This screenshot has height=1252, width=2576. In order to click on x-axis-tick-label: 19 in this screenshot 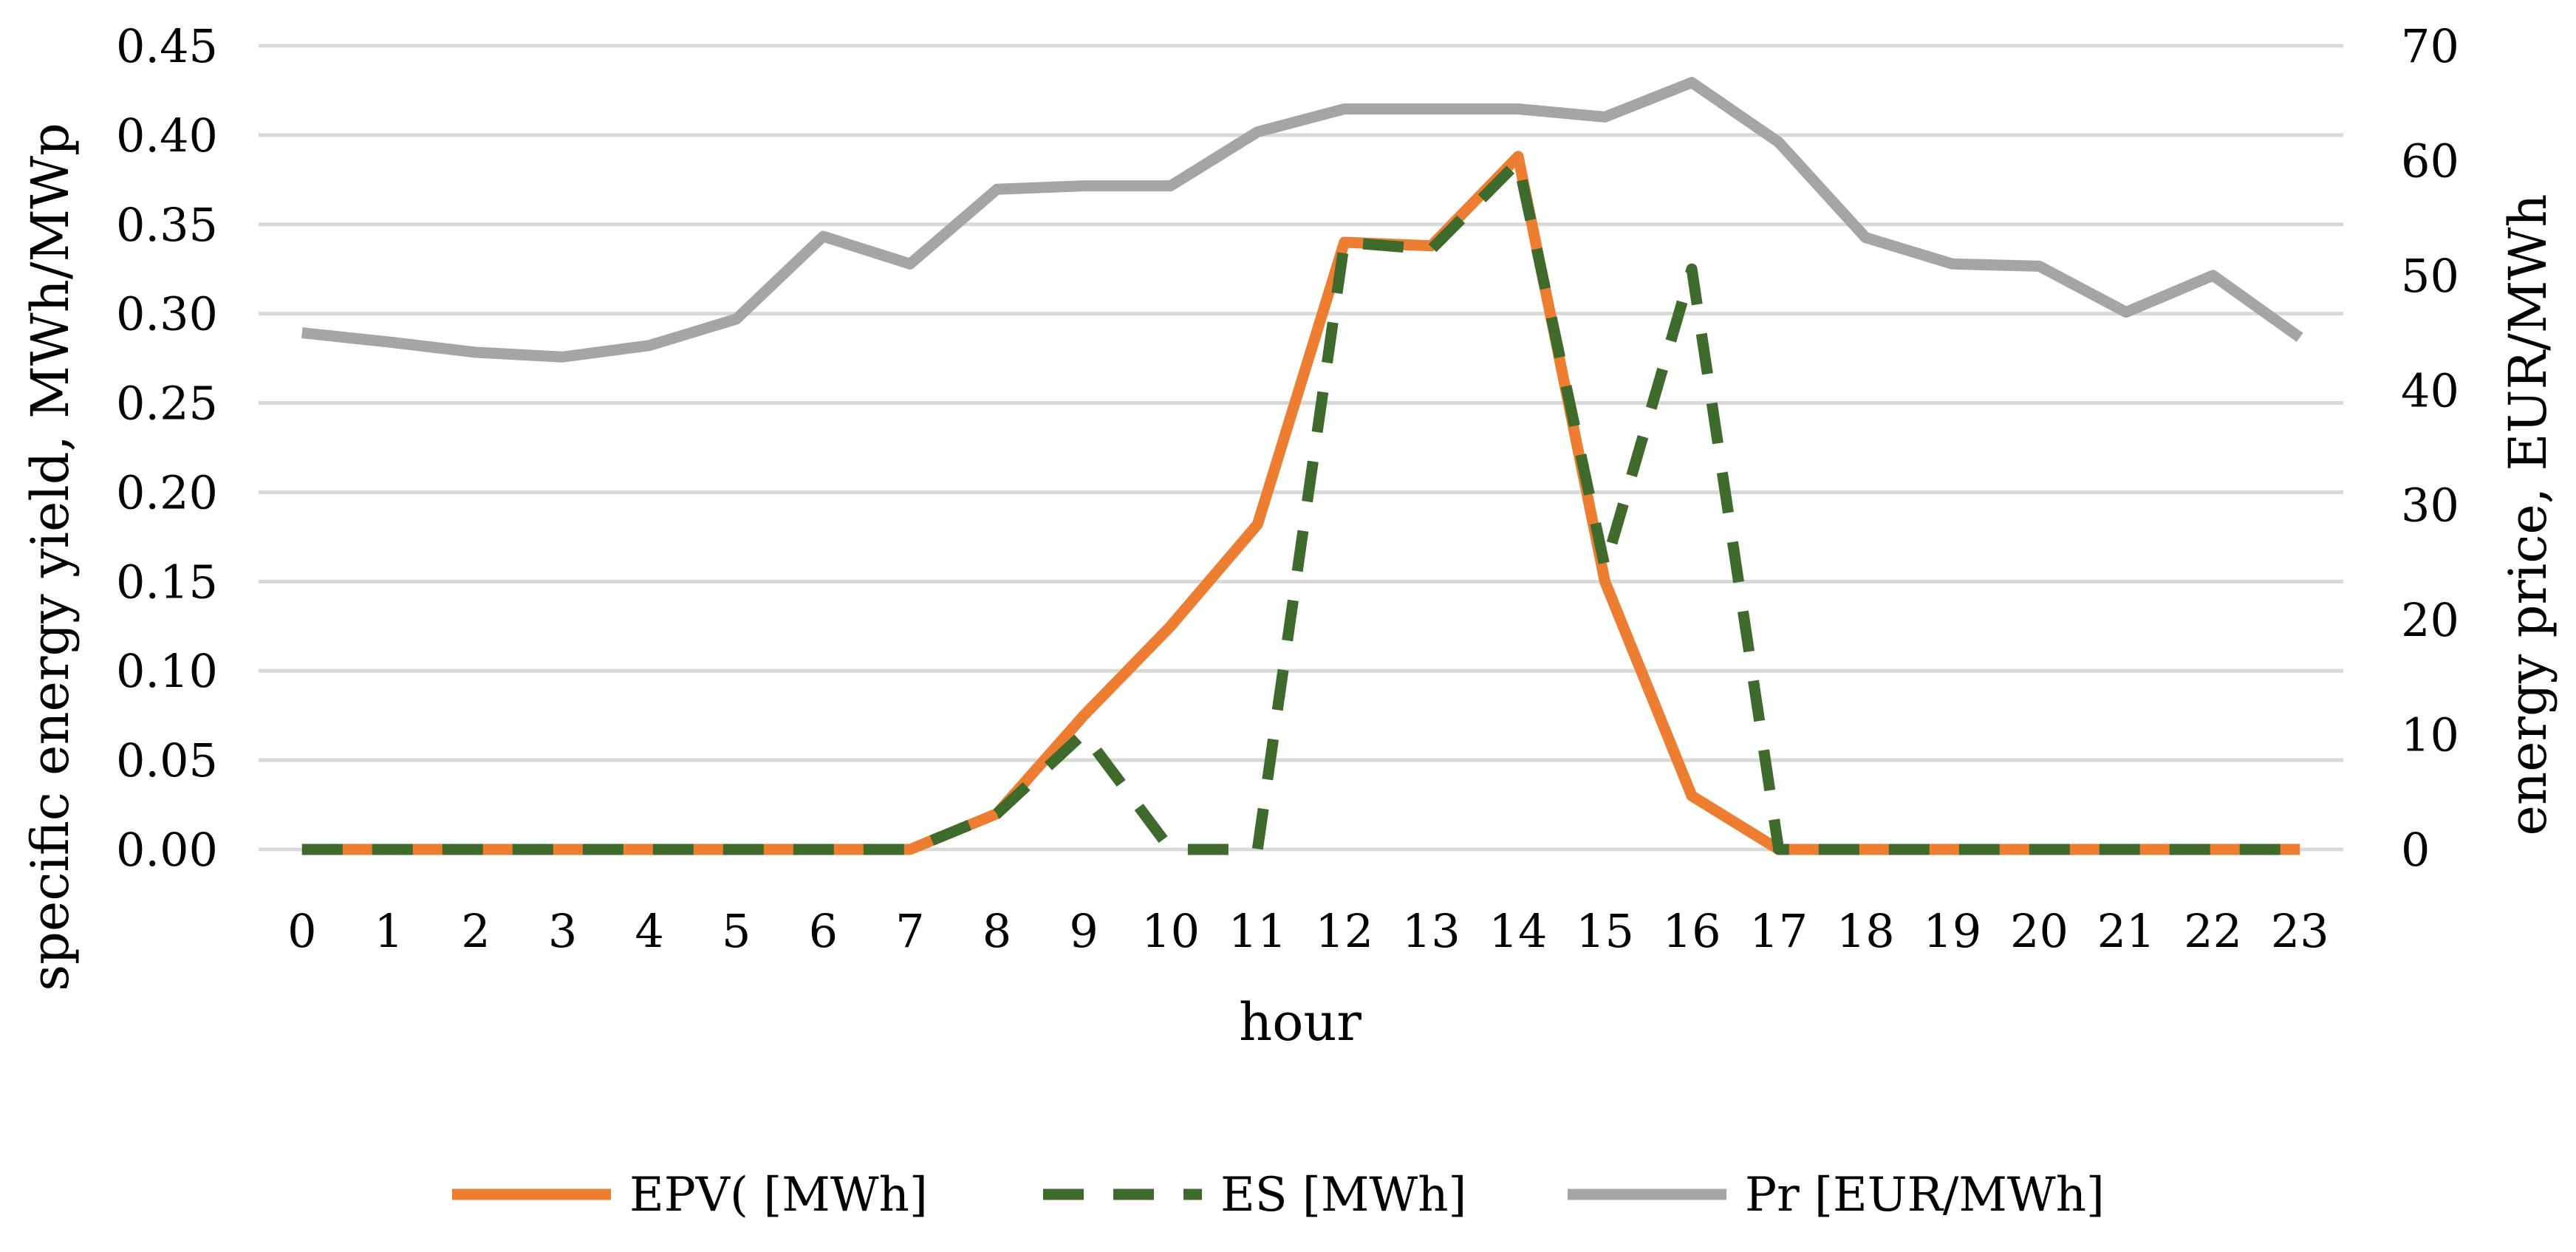, I will do `click(1952, 931)`.